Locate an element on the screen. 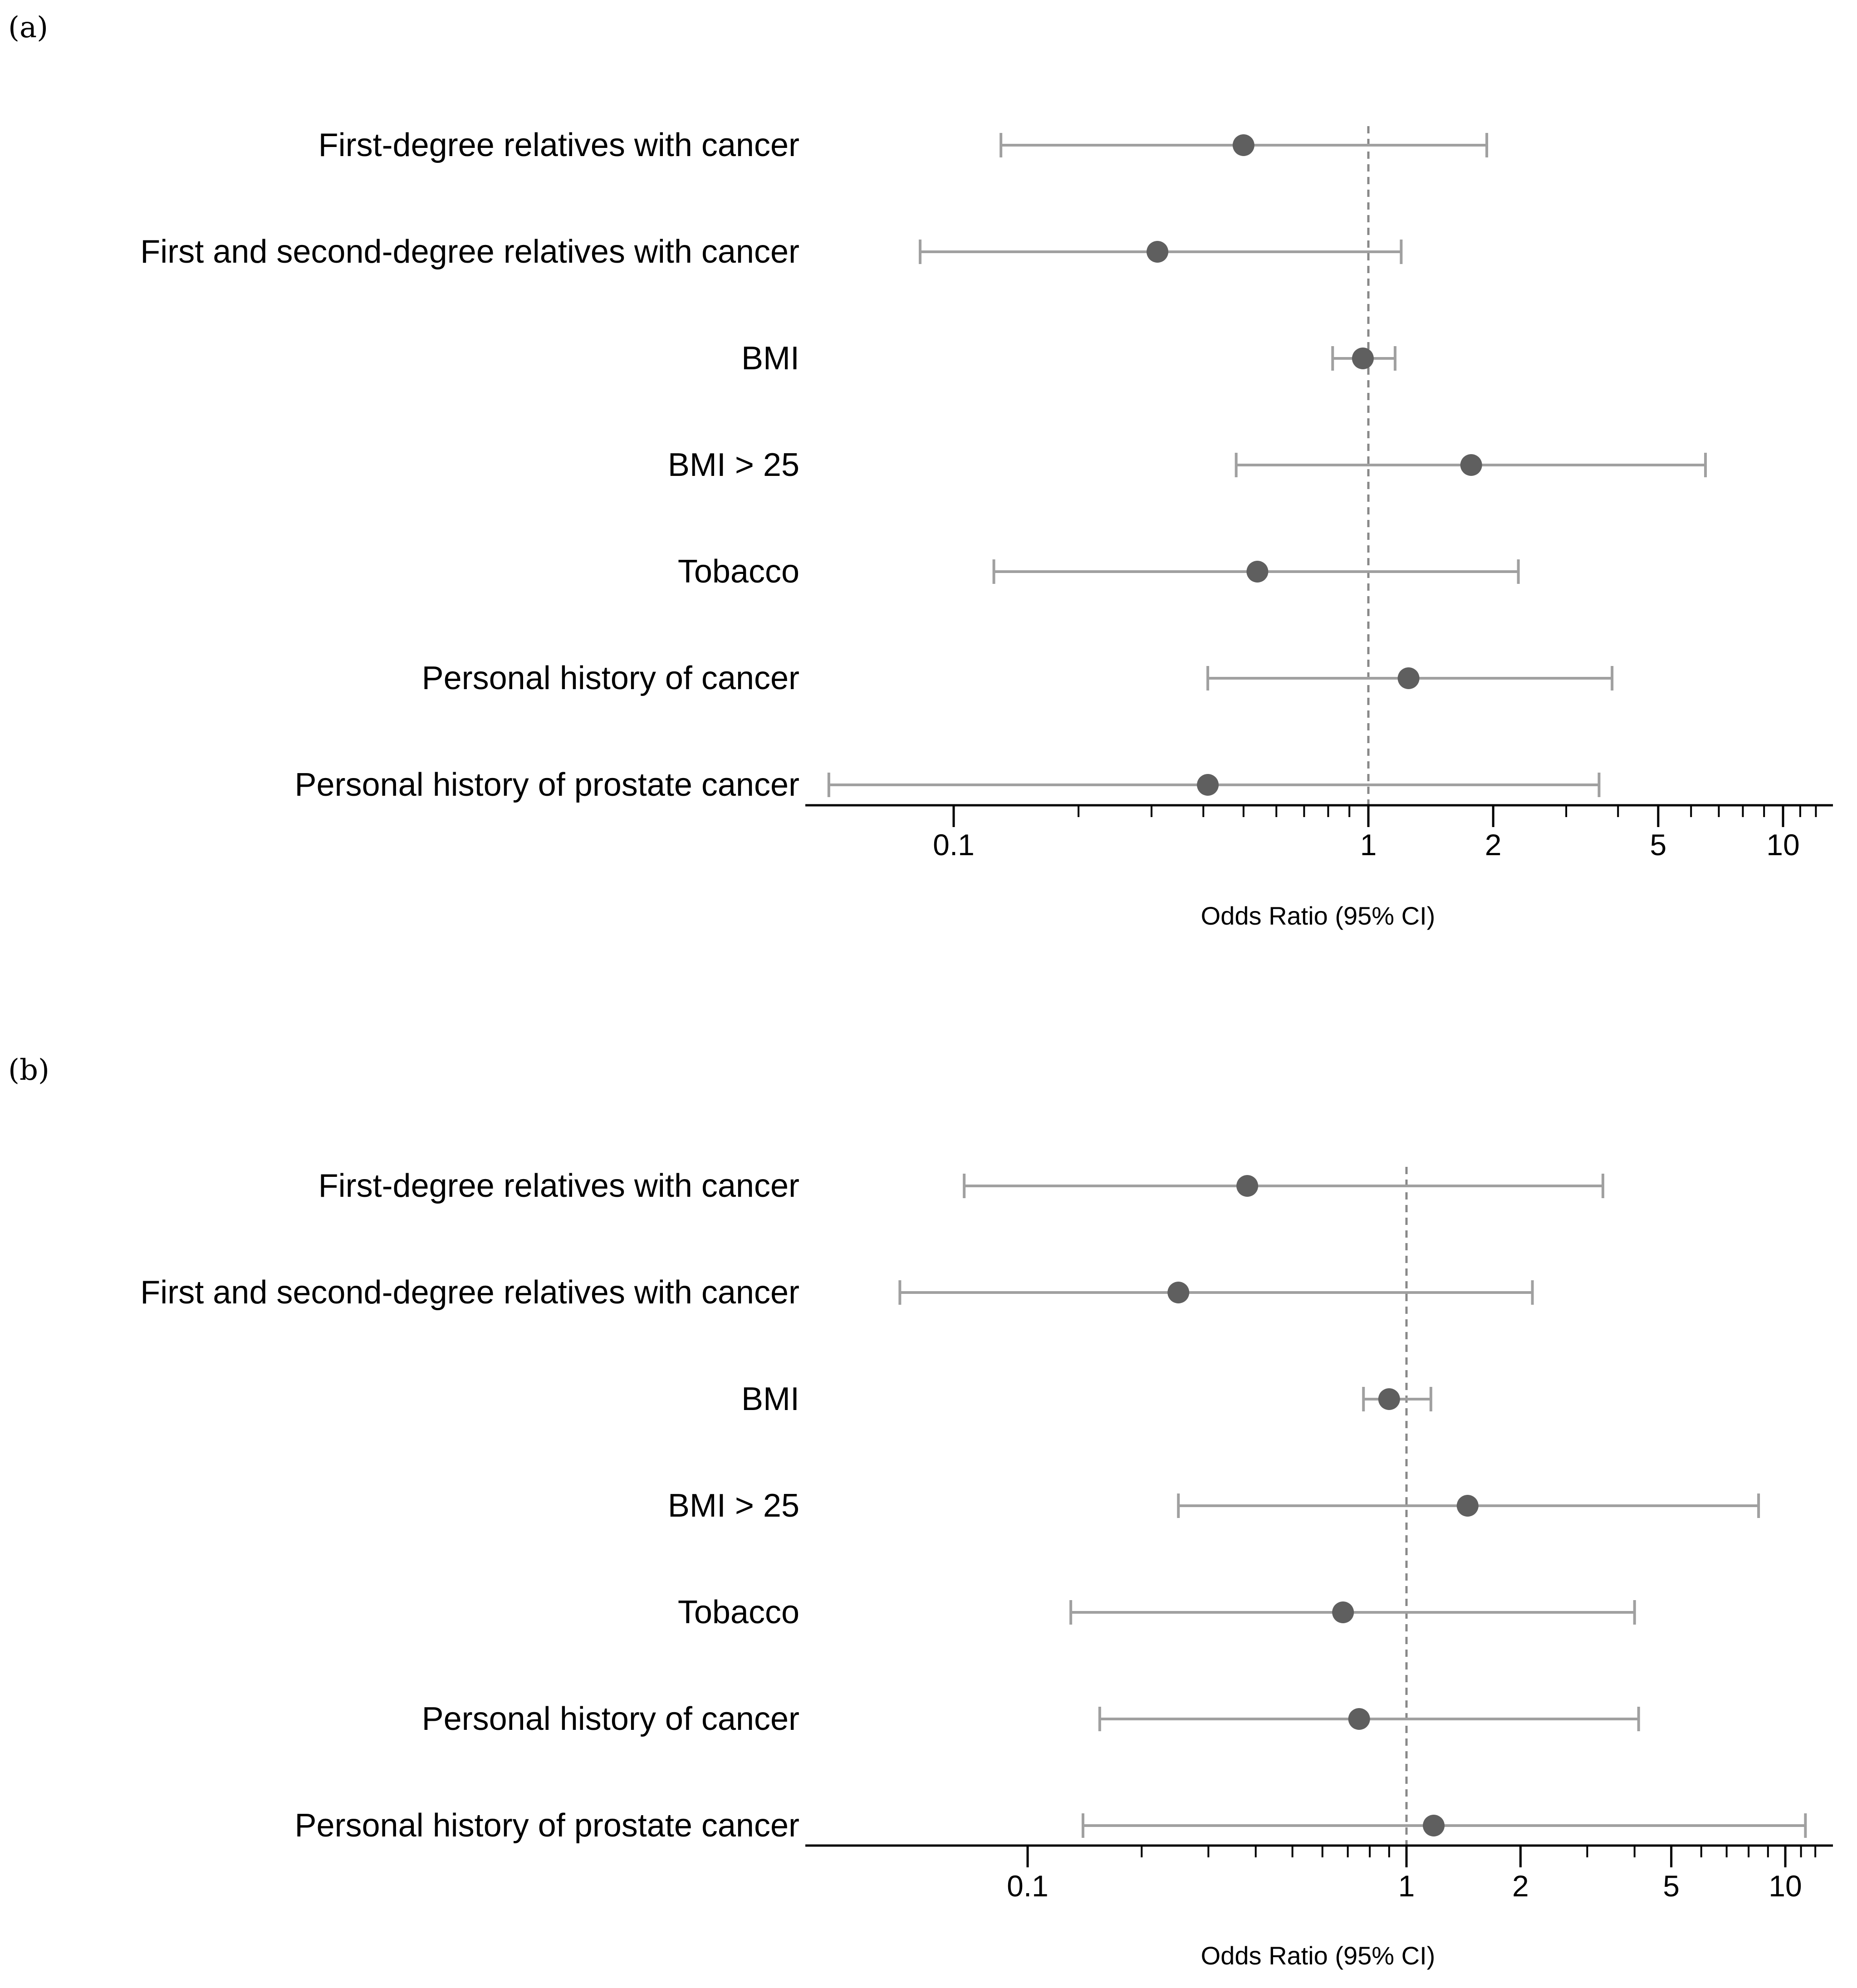 The width and height of the screenshot is (1857, 1988). panel-label: (b) is located at coordinates (28, 1070).